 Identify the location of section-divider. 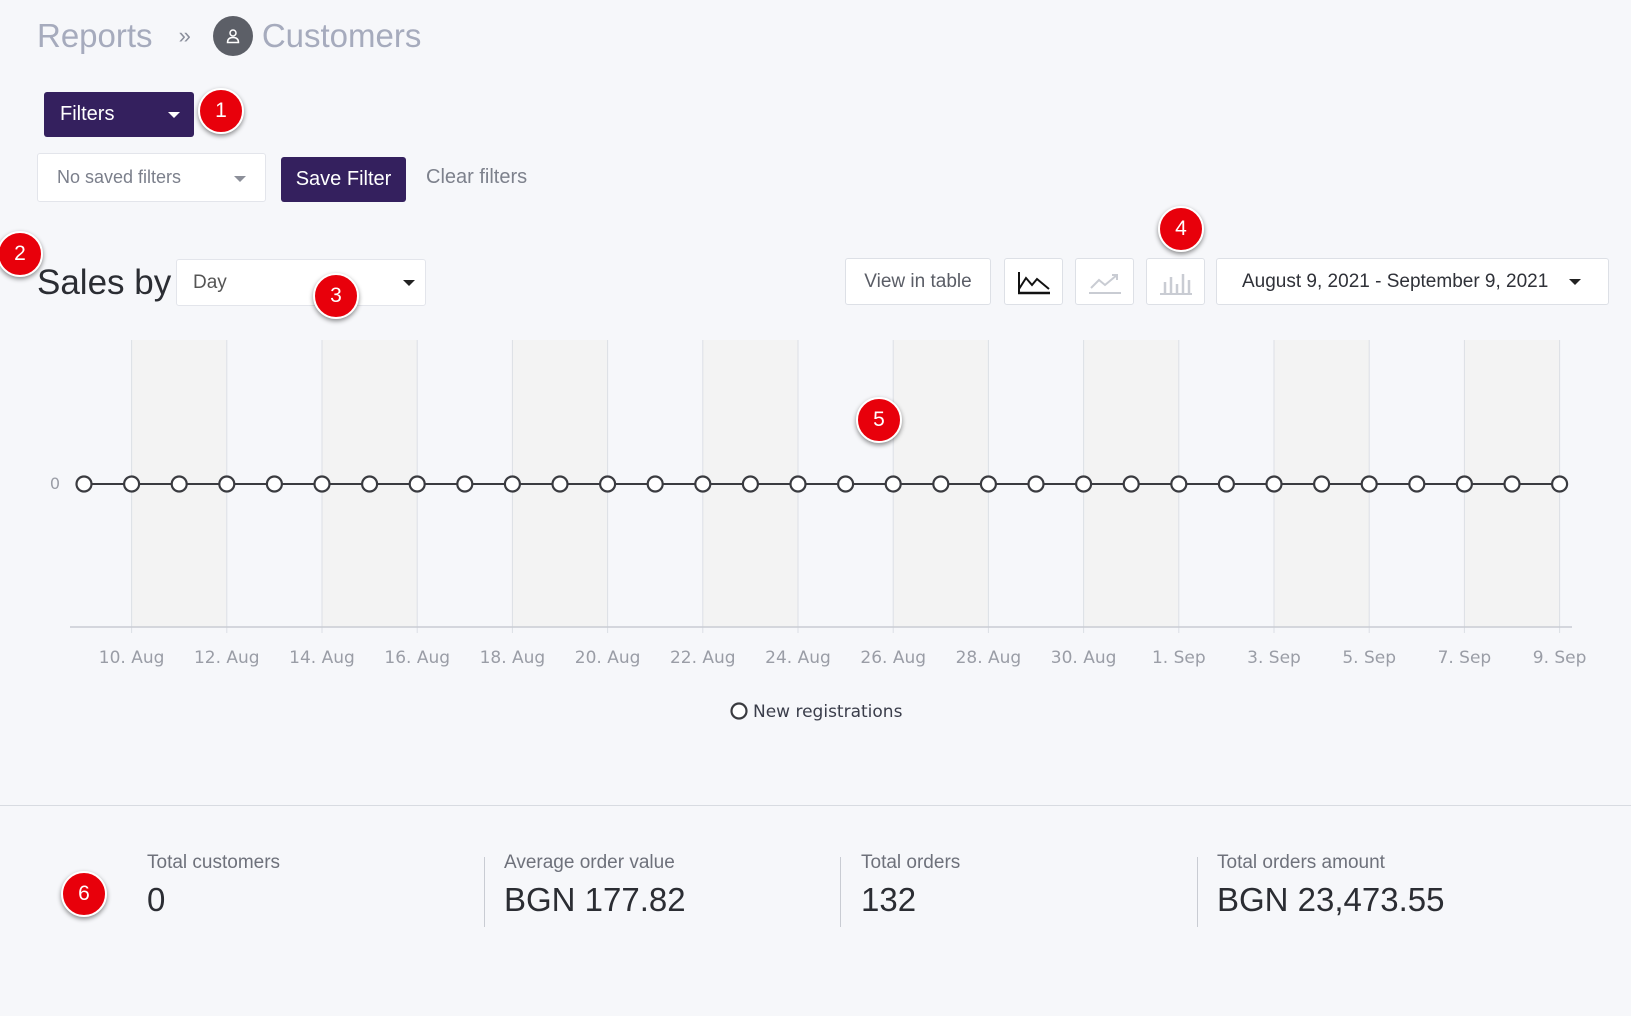
(815, 805).